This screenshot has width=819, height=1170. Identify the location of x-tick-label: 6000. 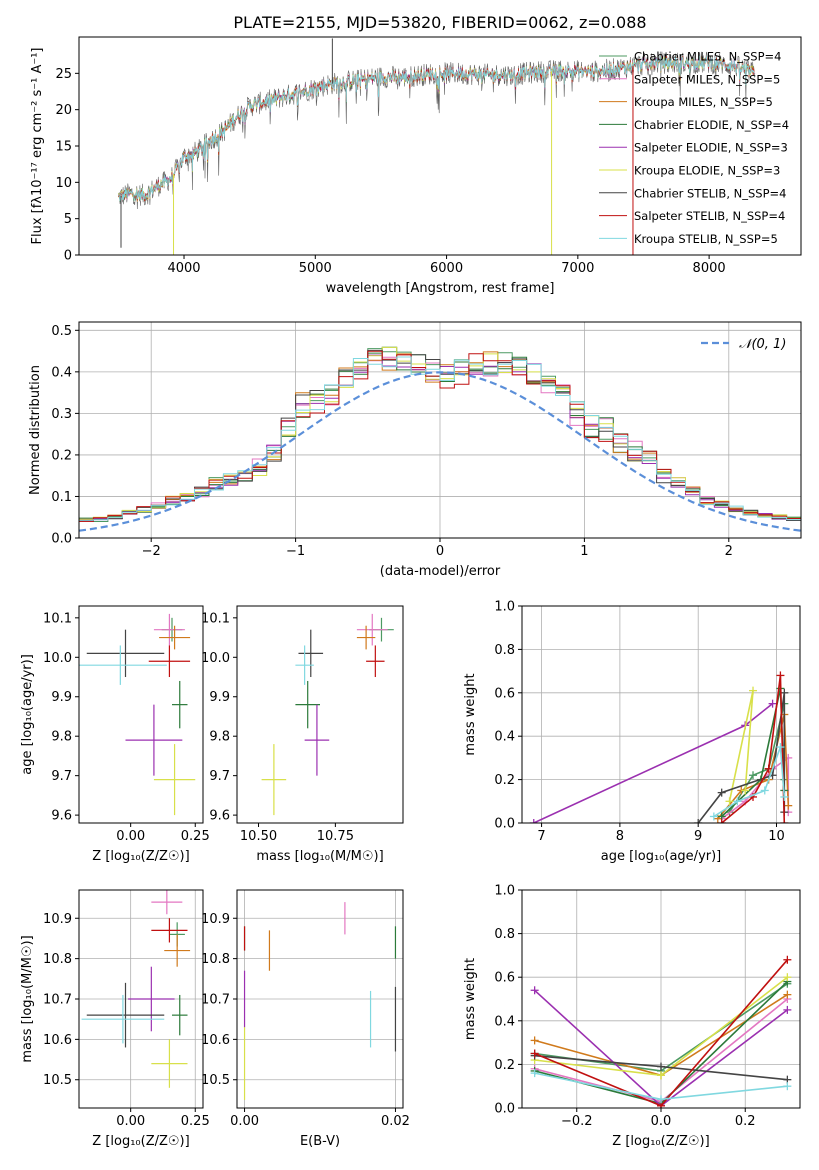
(446, 268).